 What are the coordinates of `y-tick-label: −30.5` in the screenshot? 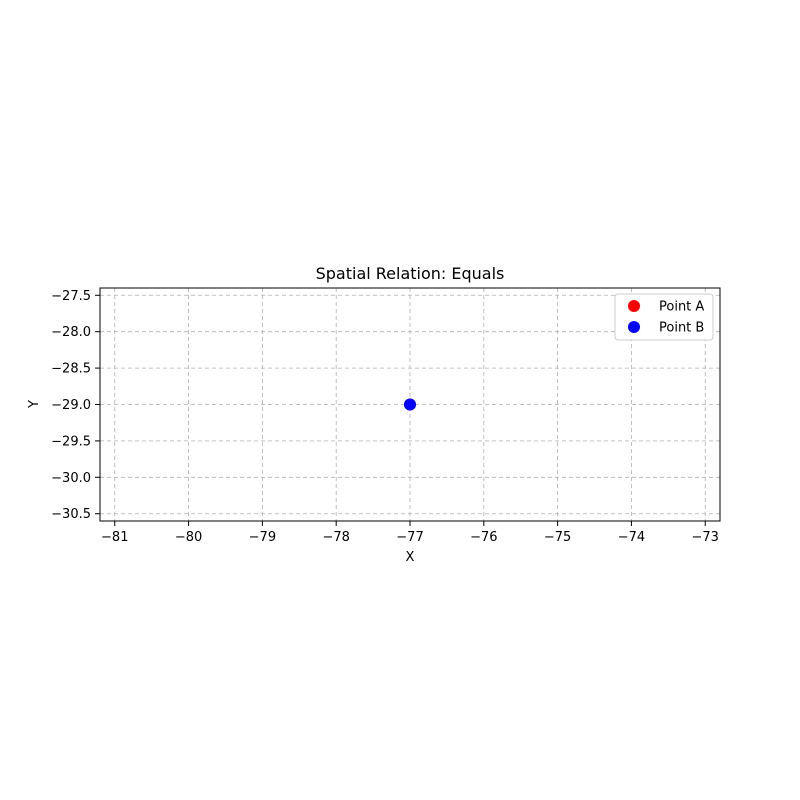 It's located at (71, 514).